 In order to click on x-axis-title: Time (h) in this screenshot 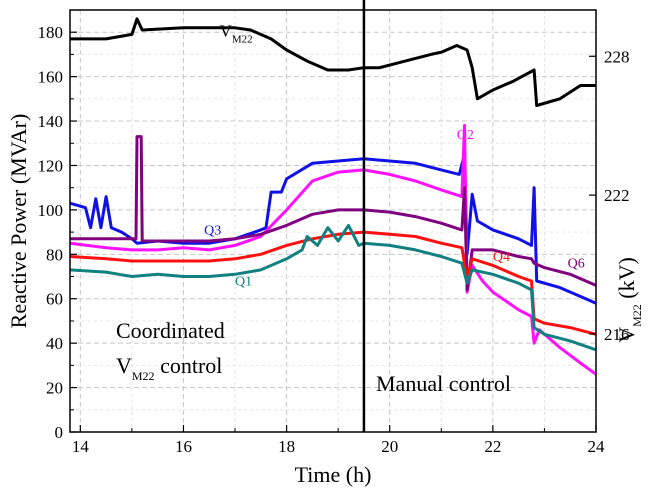, I will do `click(333, 474)`.